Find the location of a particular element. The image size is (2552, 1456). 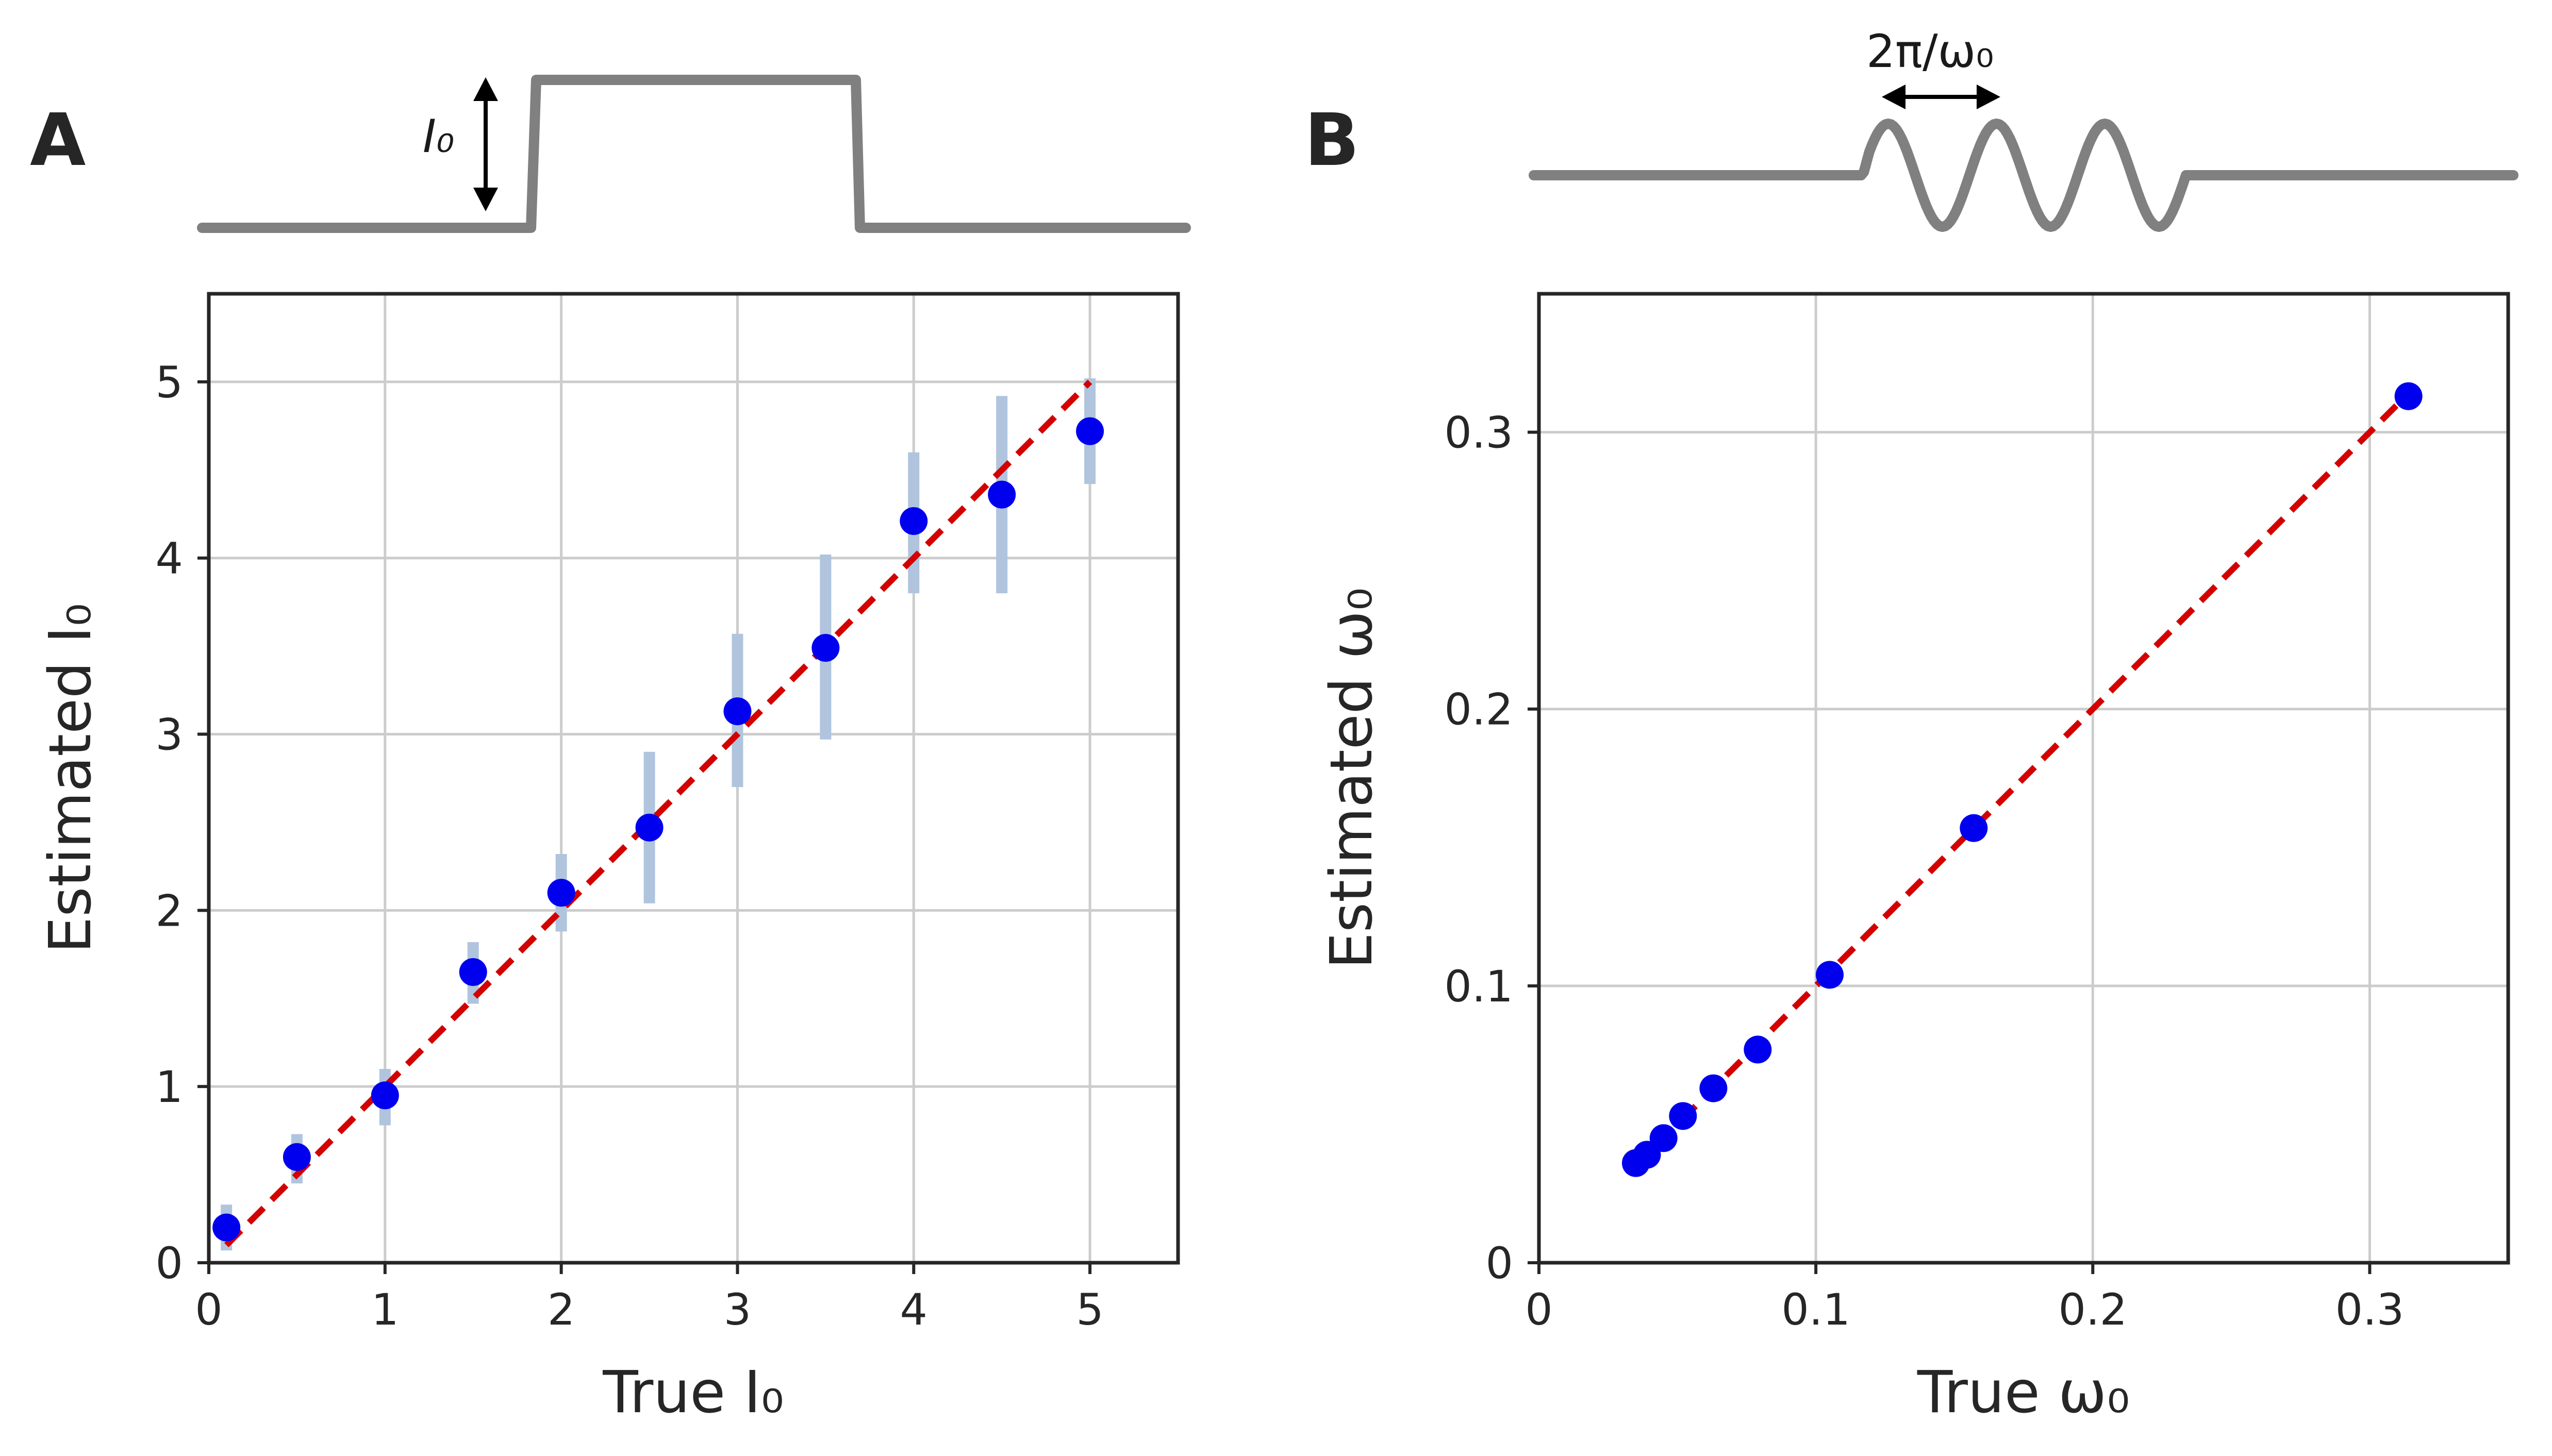

chart-a-ytick-label-2: 2 is located at coordinates (169, 910).